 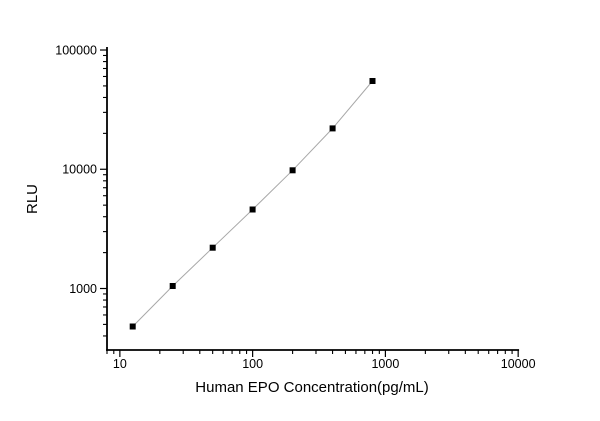 What do you see at coordinates (79, 170) in the screenshot?
I see `y-tick-label: 10000` at bounding box center [79, 170].